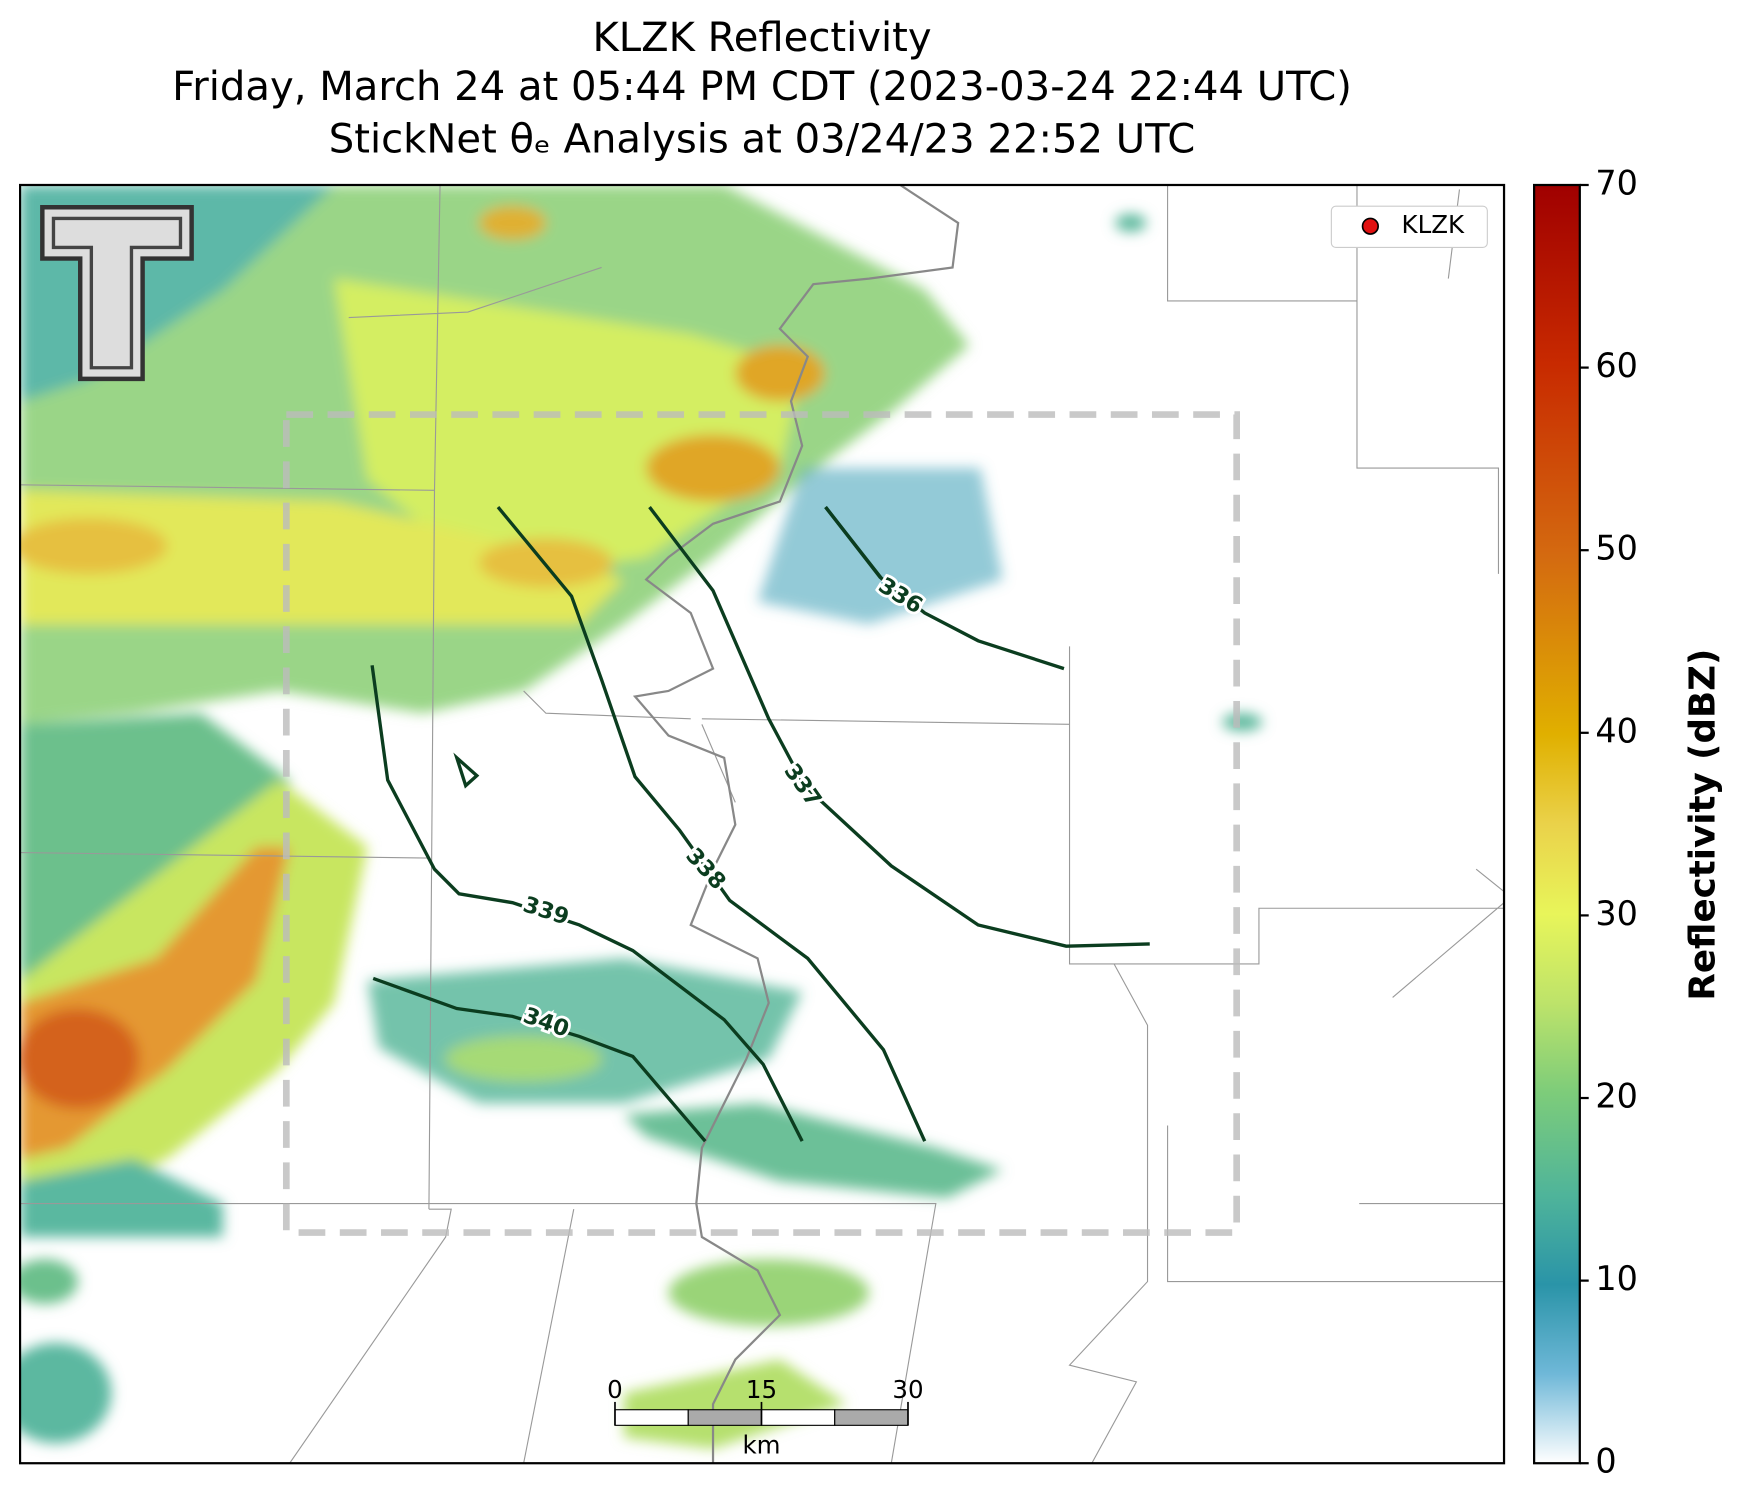 The width and height of the screenshot is (1738, 1500). Describe the element at coordinates (907, 1389) in the screenshot. I see `scale-tick-label: 30` at that location.